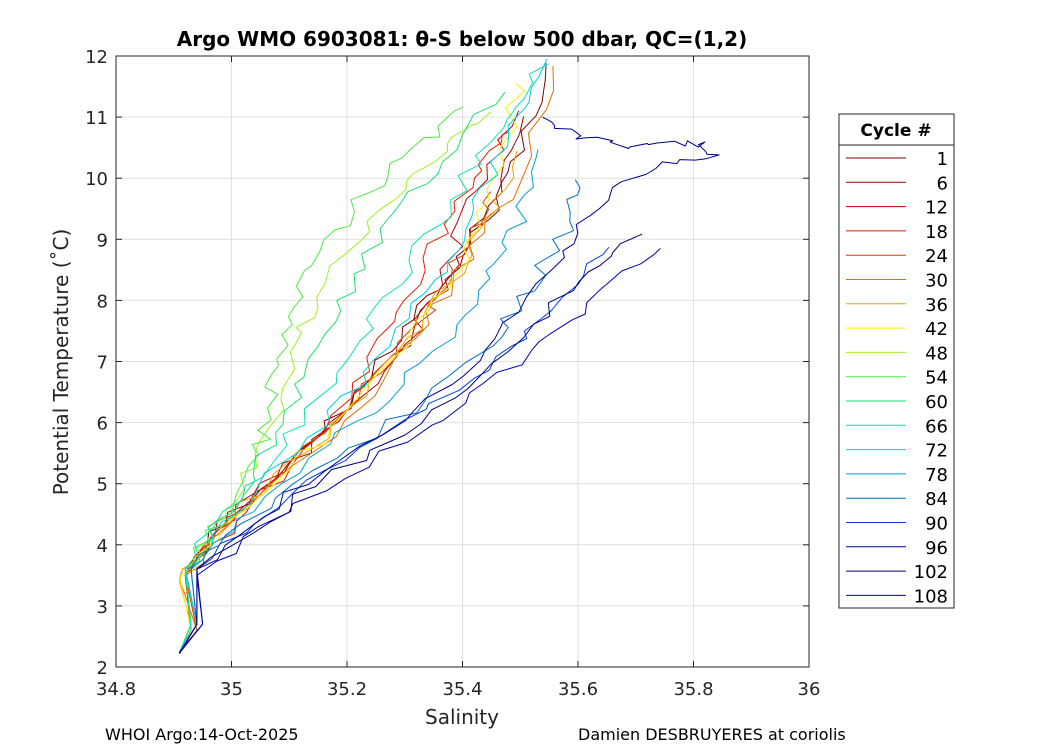 The image size is (1050, 750). I want to click on legend-label: 102, so click(931, 572).